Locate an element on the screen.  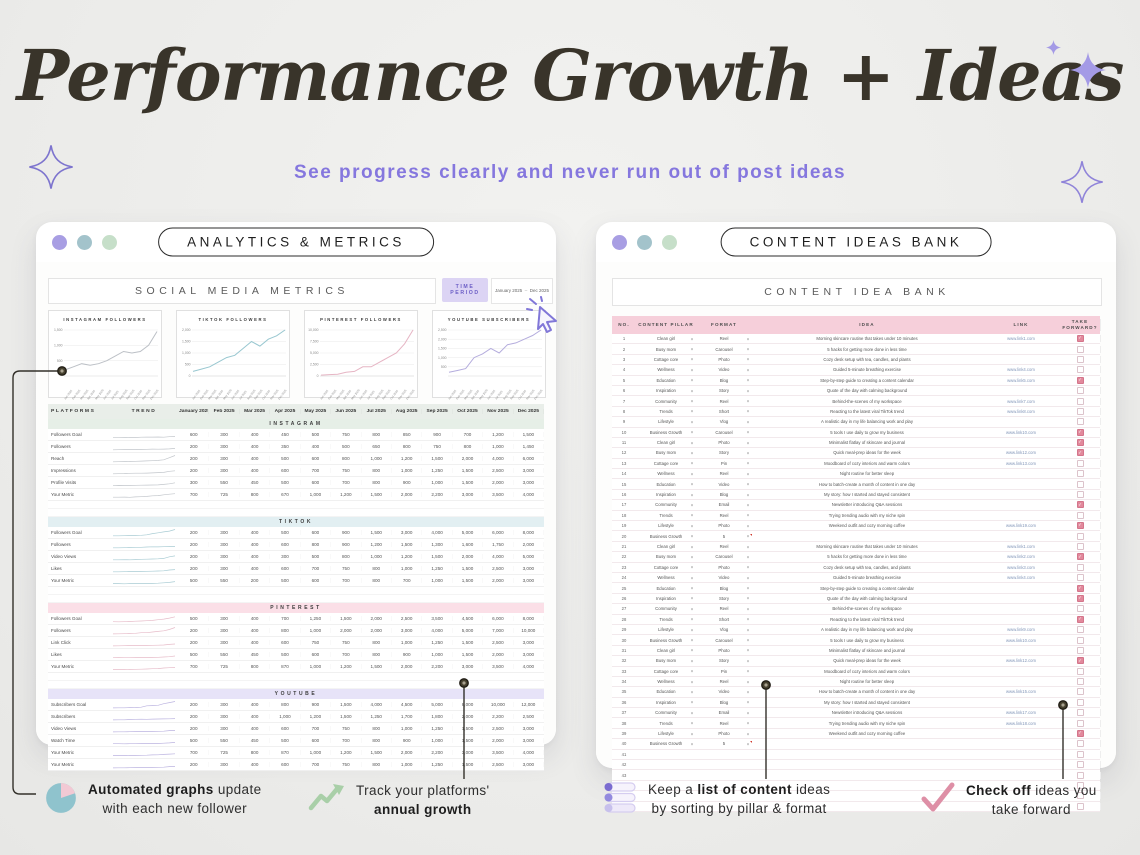
format-cell: Blog ▾ is located at coordinates (734, 380).